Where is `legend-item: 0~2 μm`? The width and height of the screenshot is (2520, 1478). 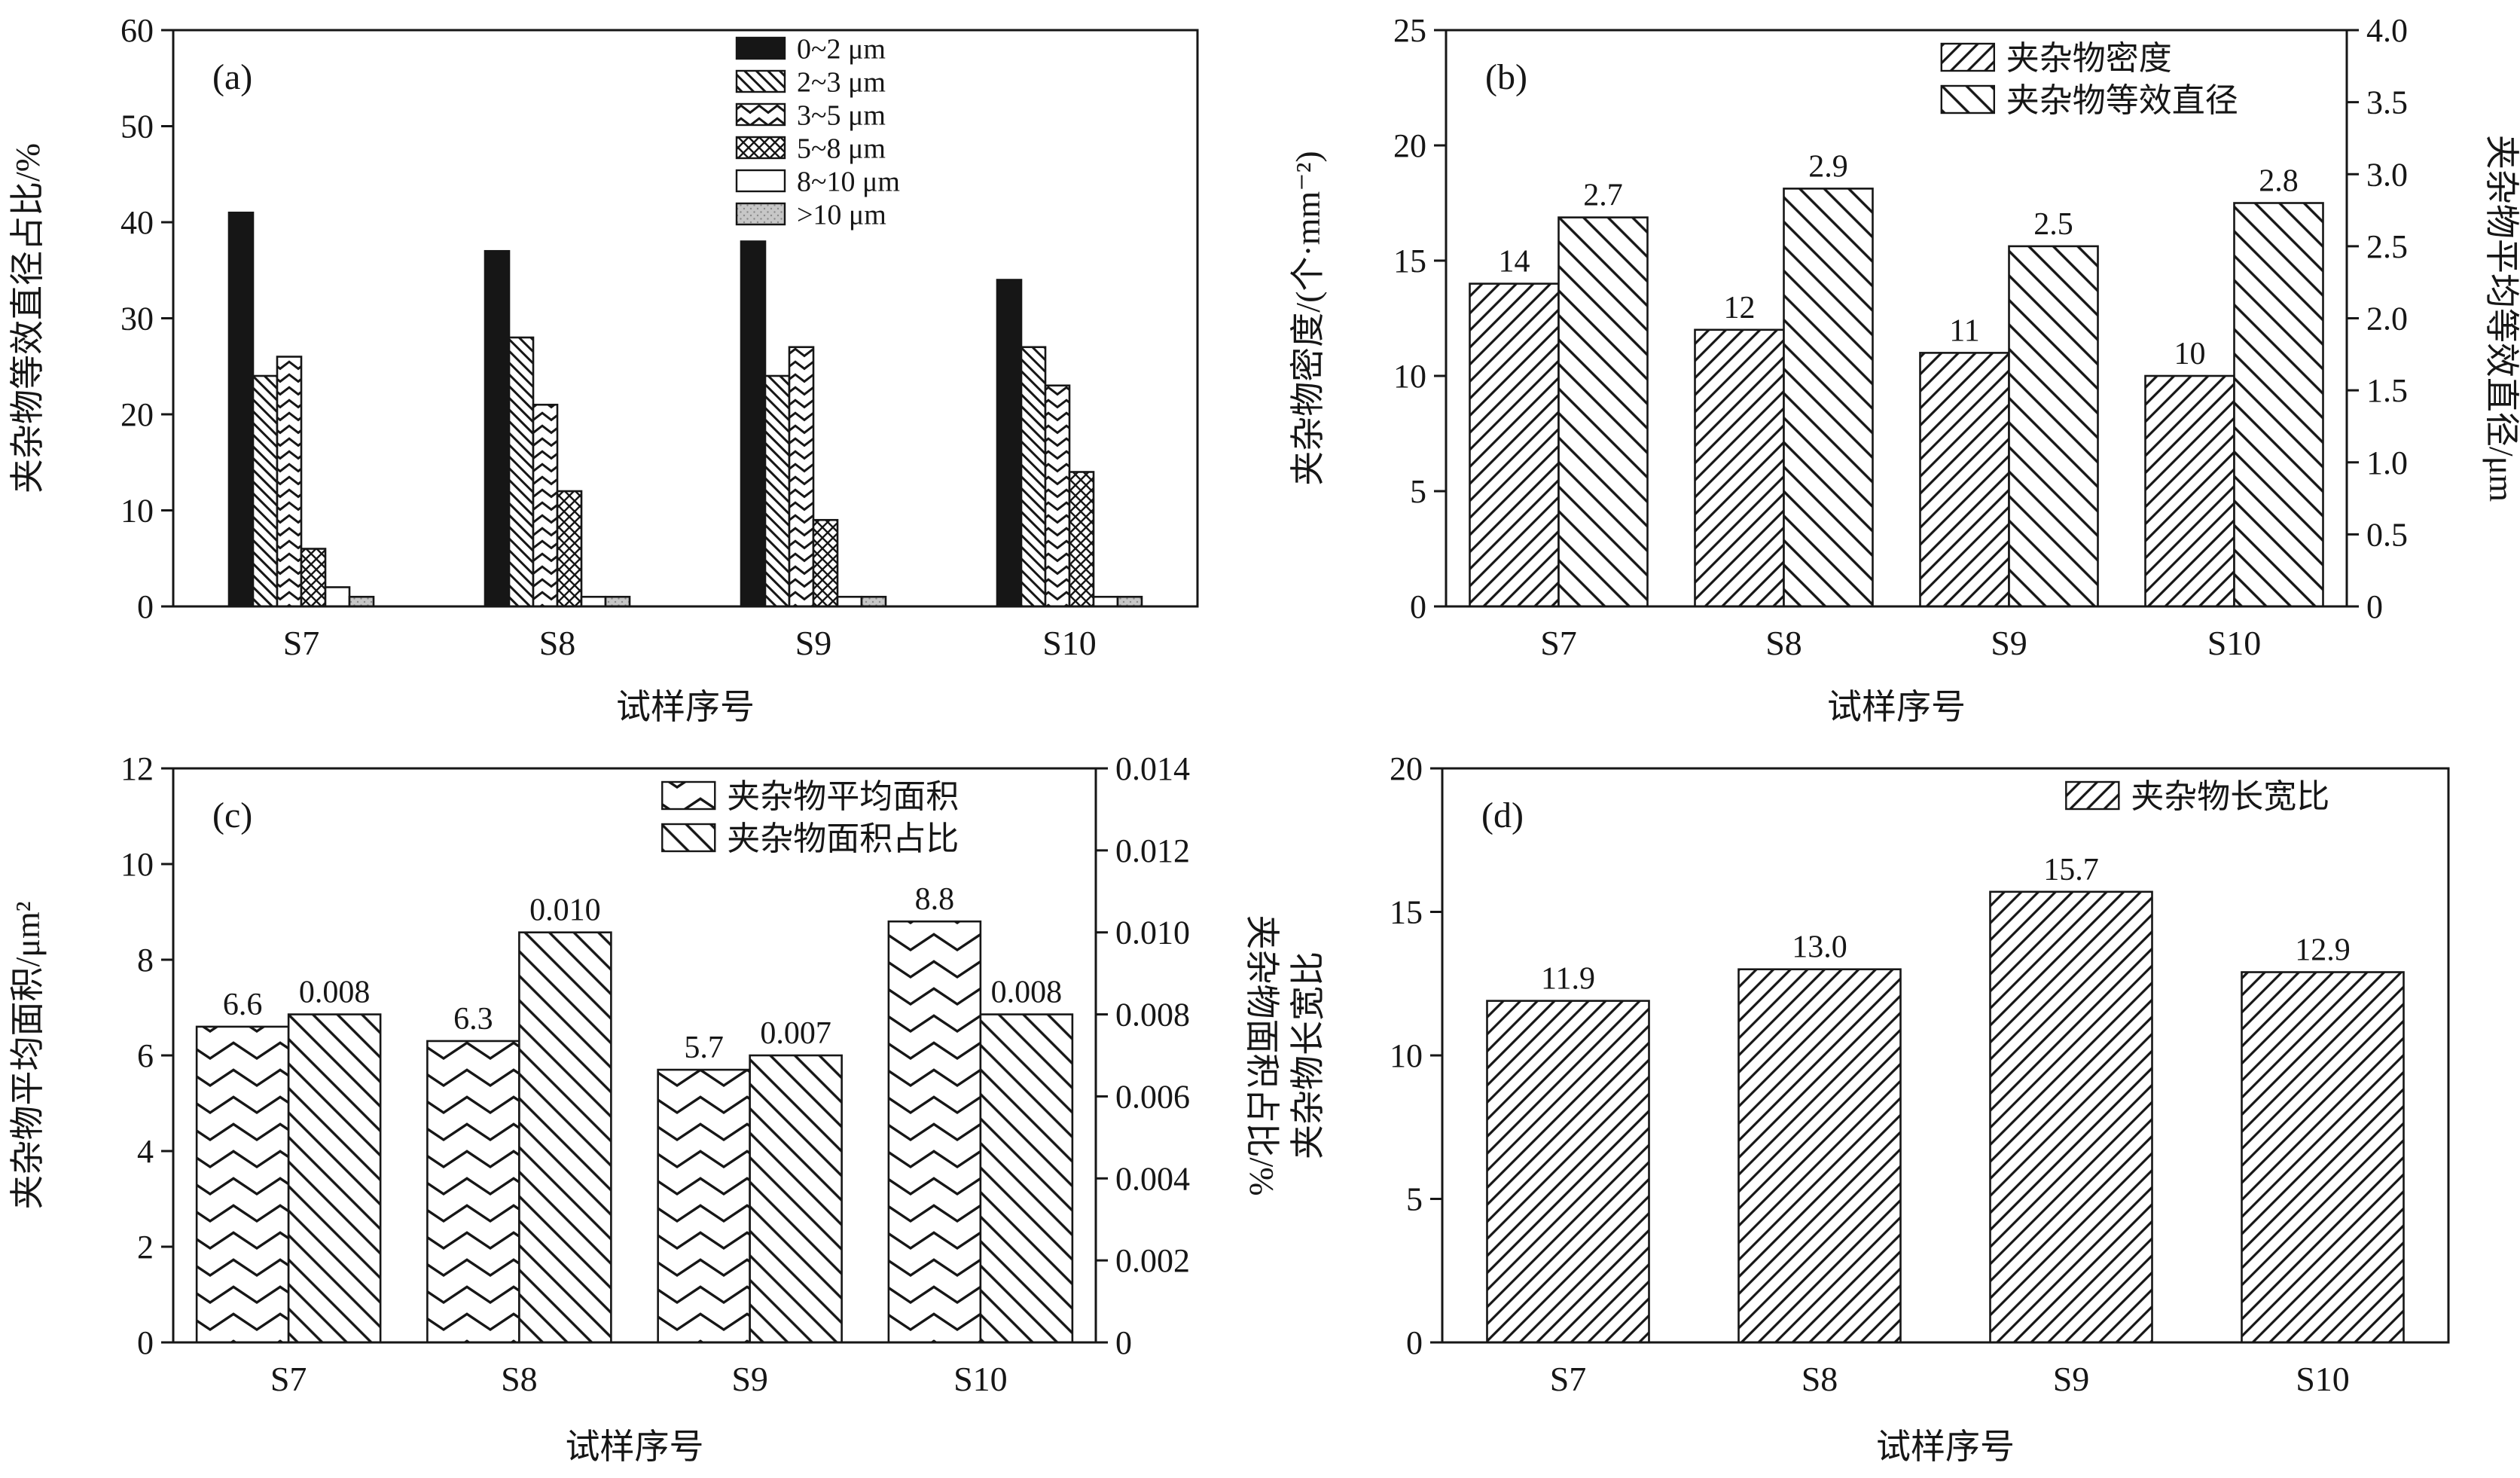
legend-item: 0~2 μm is located at coordinates (810, 50).